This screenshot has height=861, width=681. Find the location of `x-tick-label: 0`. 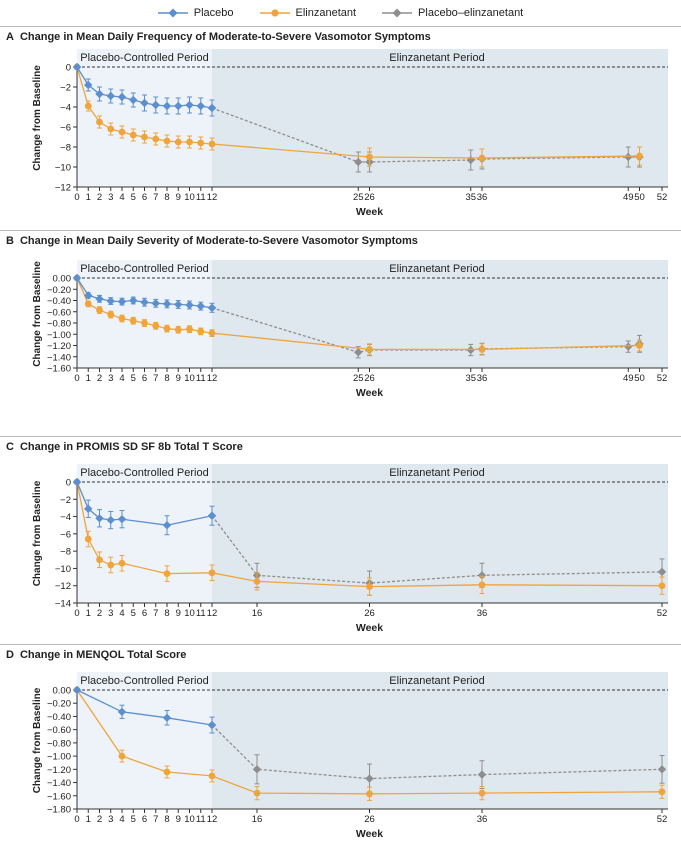

x-tick-label: 0 is located at coordinates (76, 819).